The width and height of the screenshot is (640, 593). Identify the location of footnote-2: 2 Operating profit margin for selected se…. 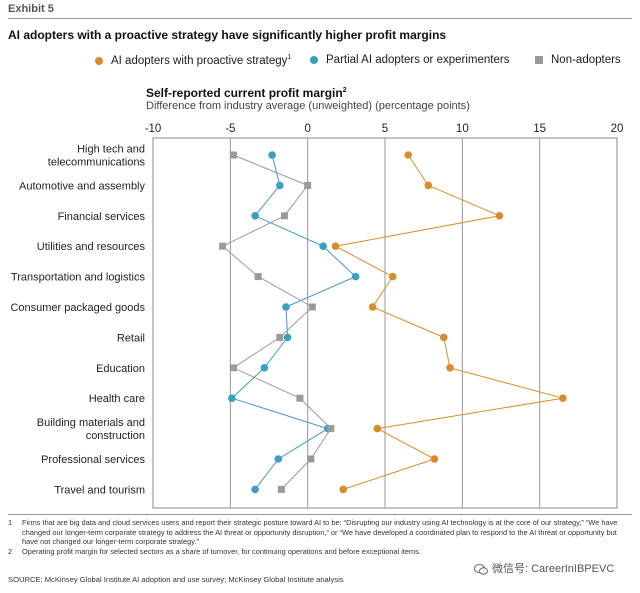
(319, 552).